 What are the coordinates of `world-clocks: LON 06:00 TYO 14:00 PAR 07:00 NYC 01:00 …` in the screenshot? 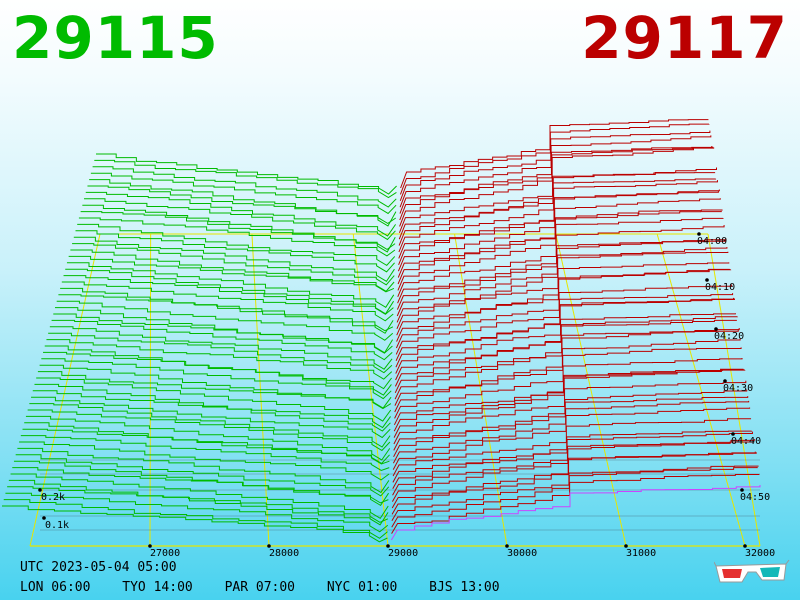 It's located at (272, 587).